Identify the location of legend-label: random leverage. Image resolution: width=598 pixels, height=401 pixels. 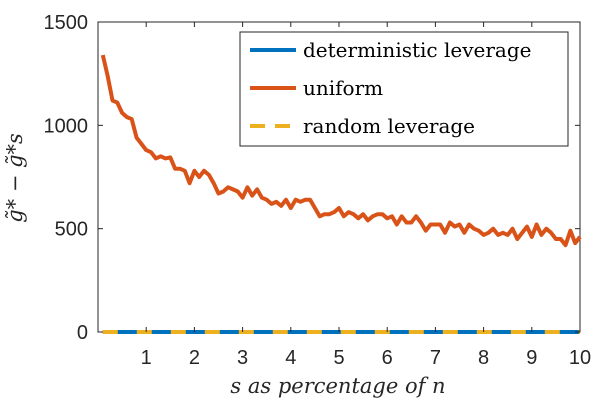
(389, 126).